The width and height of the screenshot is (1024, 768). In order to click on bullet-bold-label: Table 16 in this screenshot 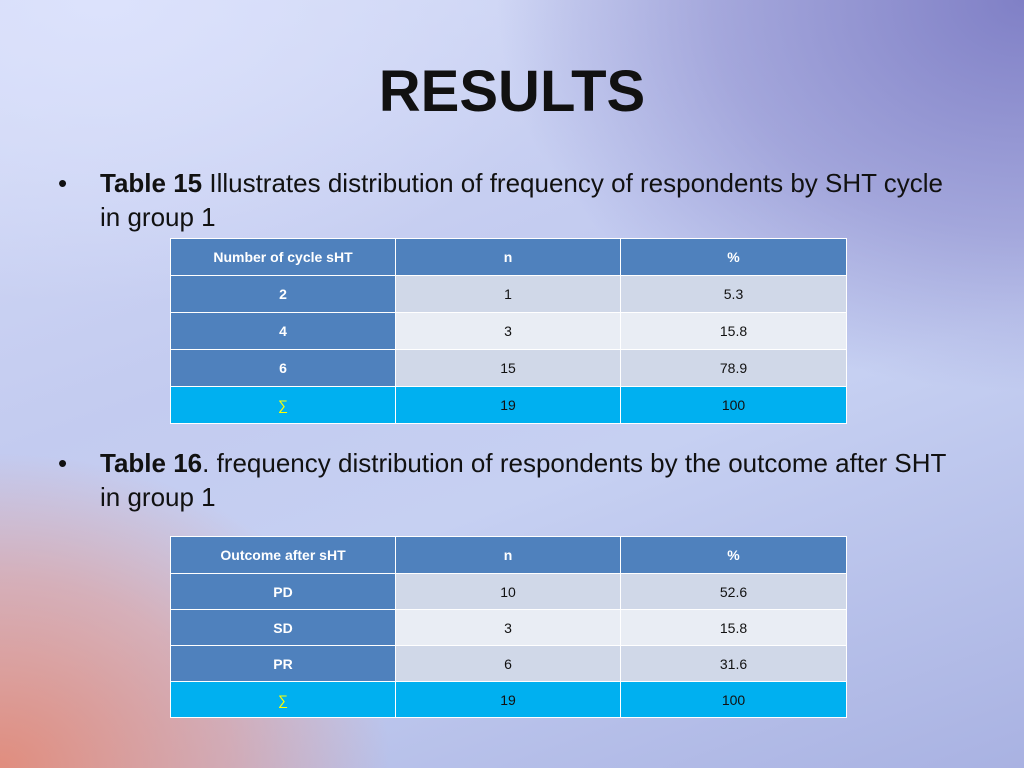, I will do `click(151, 463)`.